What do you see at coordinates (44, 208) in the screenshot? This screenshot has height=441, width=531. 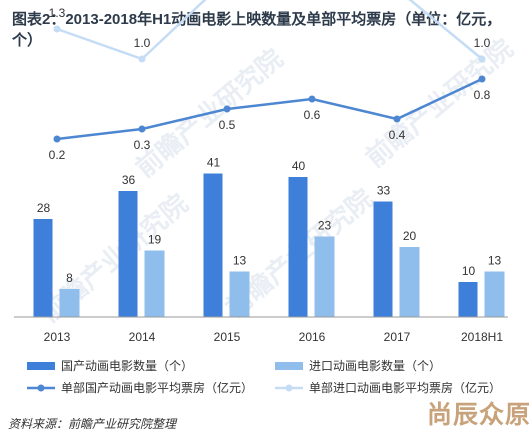 I see `bar-label-domestic: 28` at bounding box center [44, 208].